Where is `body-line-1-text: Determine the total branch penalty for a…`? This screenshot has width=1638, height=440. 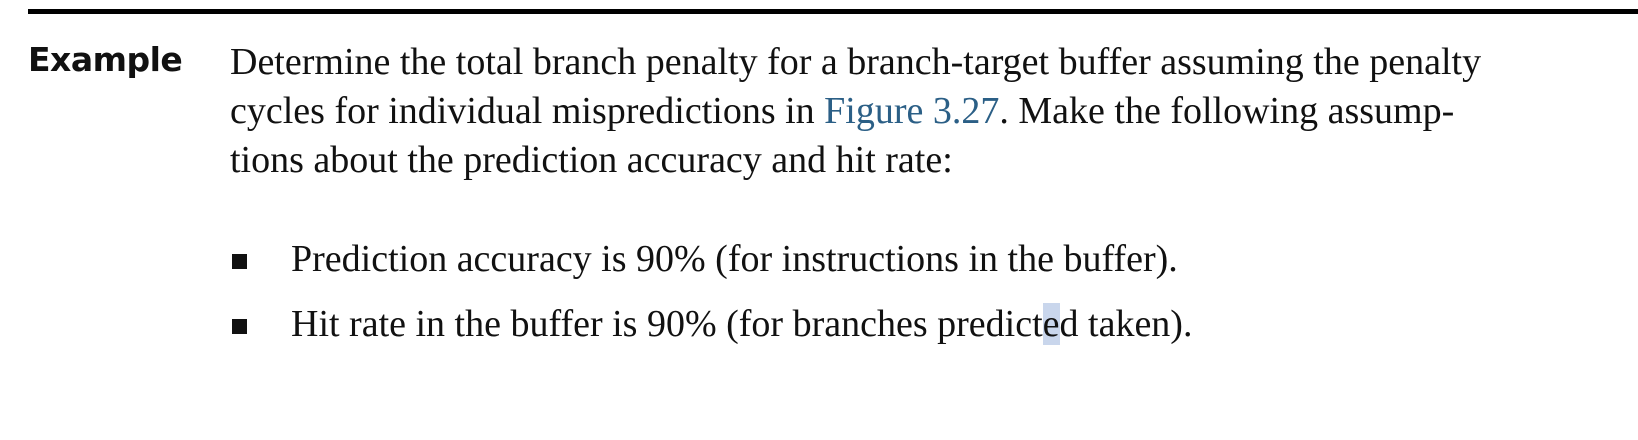
body-line-1-text: Determine the total branch penalty for a… is located at coordinates (856, 62).